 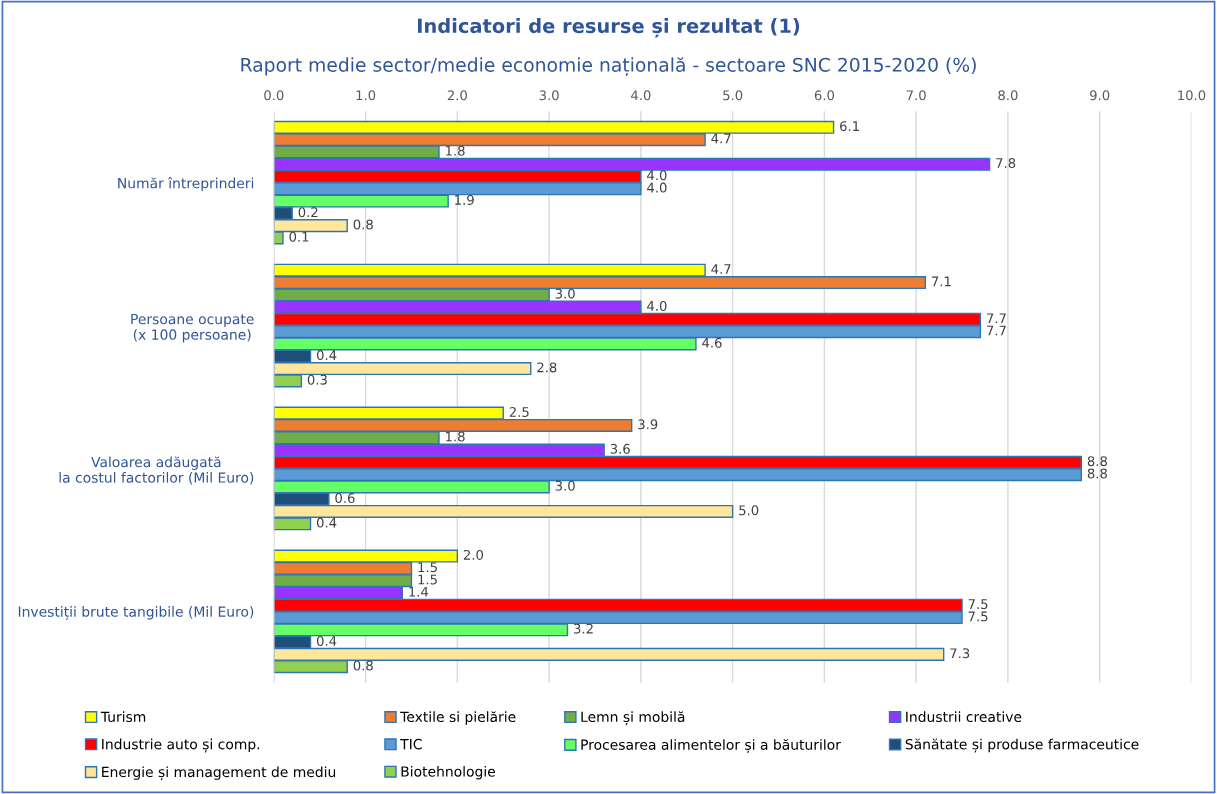 I want to click on y-tick-label: Investiții brute tangibile (Mil Euro), so click(x=136, y=613).